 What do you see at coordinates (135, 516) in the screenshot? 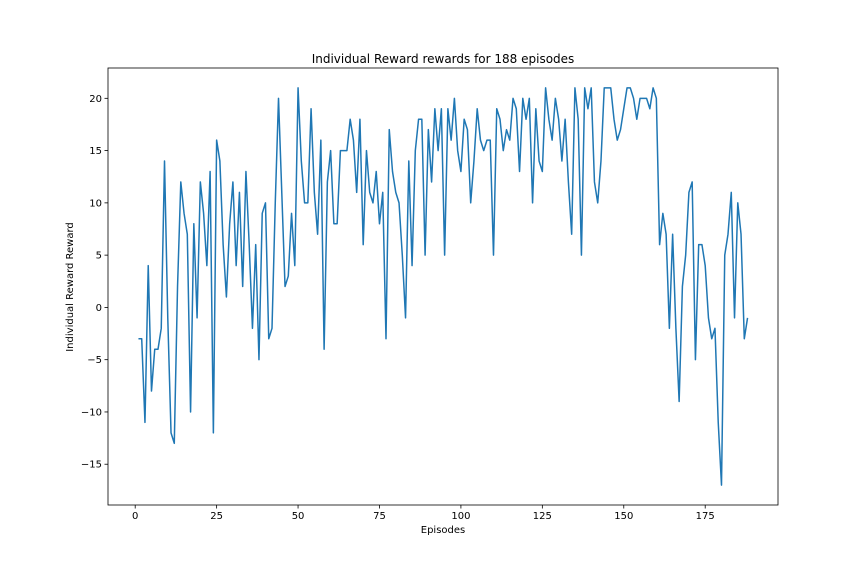
I see `x-tick-label: 0` at bounding box center [135, 516].